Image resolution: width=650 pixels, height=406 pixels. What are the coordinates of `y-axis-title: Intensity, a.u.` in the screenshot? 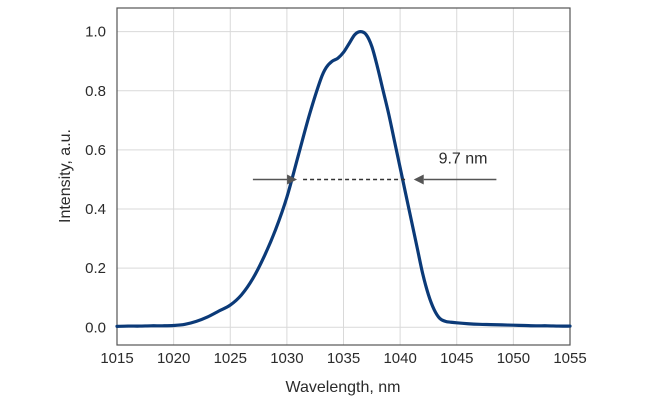 It's located at (65, 176).